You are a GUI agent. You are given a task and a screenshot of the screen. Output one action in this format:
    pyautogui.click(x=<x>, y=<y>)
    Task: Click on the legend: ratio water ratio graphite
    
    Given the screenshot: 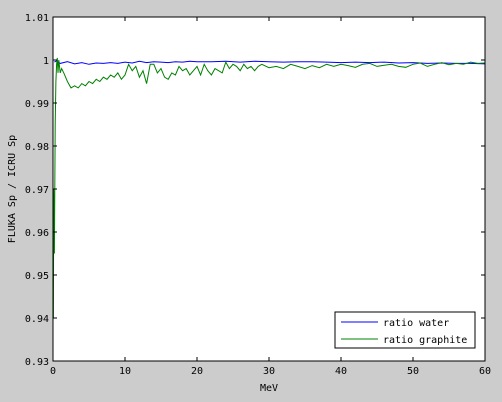 What is the action you would take?
    pyautogui.click(x=405, y=330)
    